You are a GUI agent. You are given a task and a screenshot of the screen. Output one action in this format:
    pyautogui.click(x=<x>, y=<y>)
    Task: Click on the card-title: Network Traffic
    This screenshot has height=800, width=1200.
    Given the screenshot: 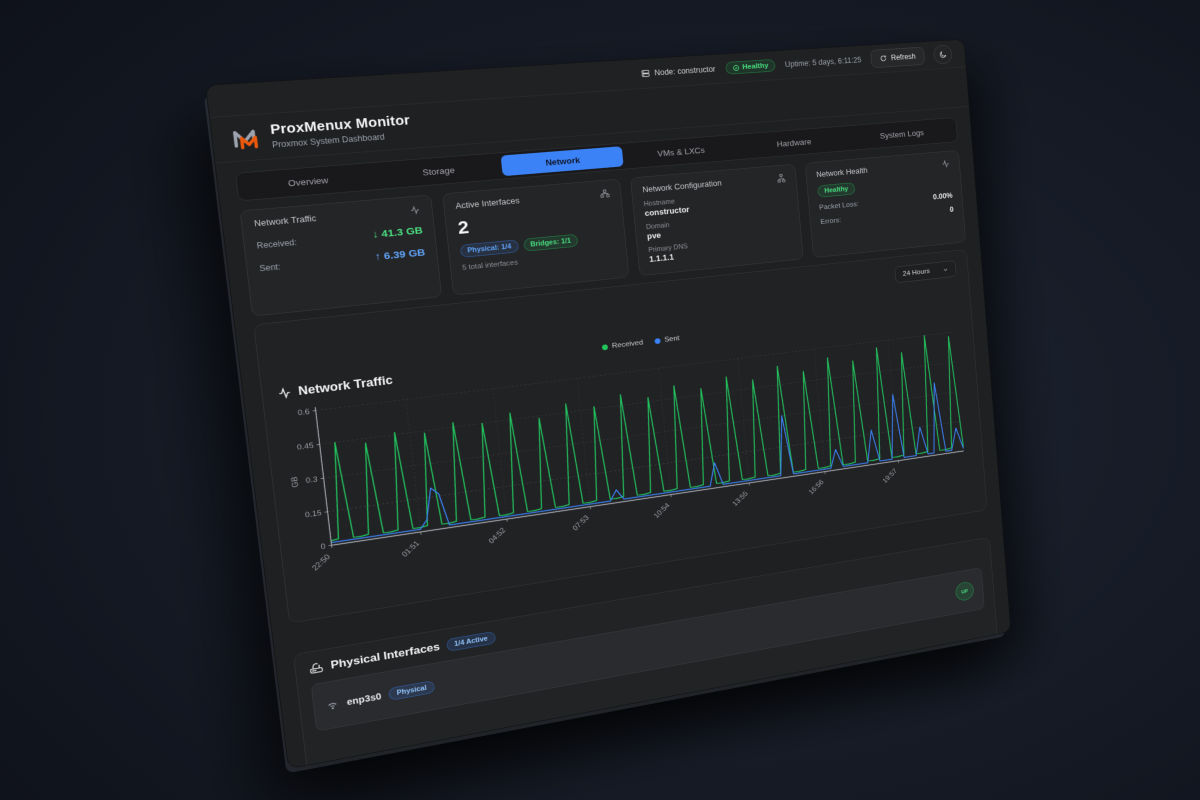 What is the action you would take?
    pyautogui.click(x=285, y=221)
    